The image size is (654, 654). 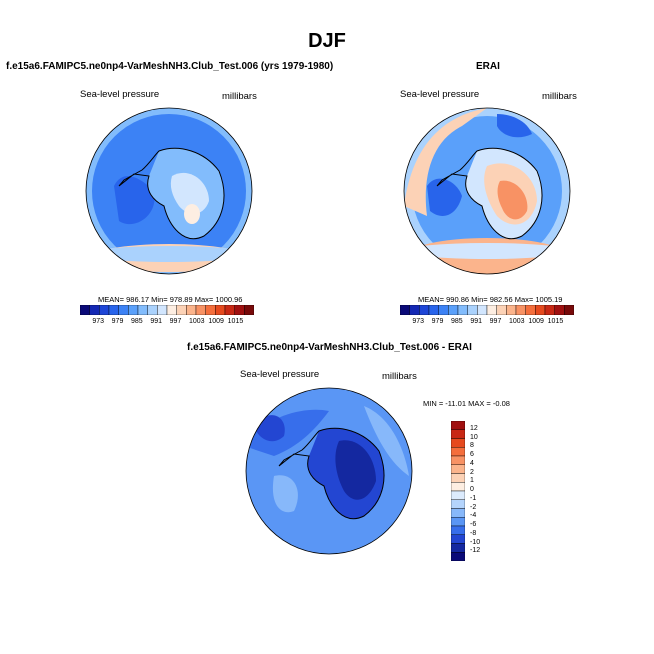 I want to click on diff-map-border, so click(x=329, y=471).